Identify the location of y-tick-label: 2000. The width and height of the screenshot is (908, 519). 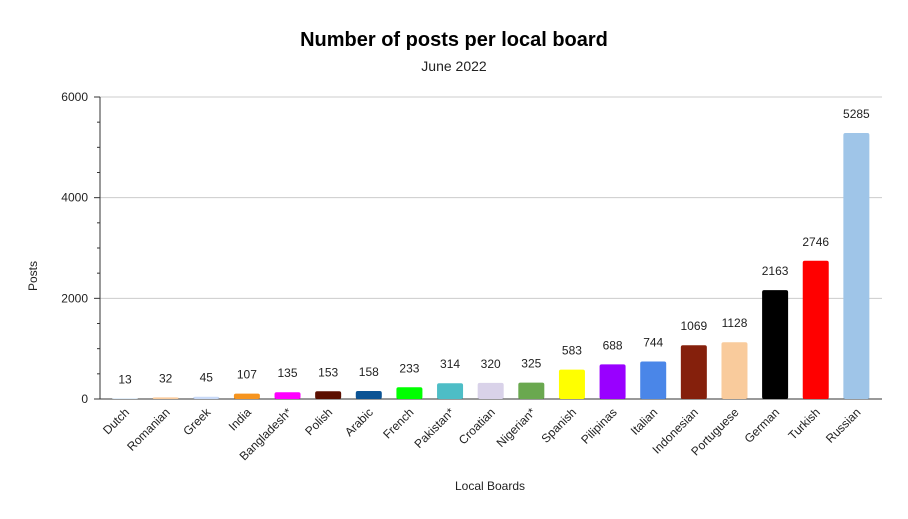
(74, 298).